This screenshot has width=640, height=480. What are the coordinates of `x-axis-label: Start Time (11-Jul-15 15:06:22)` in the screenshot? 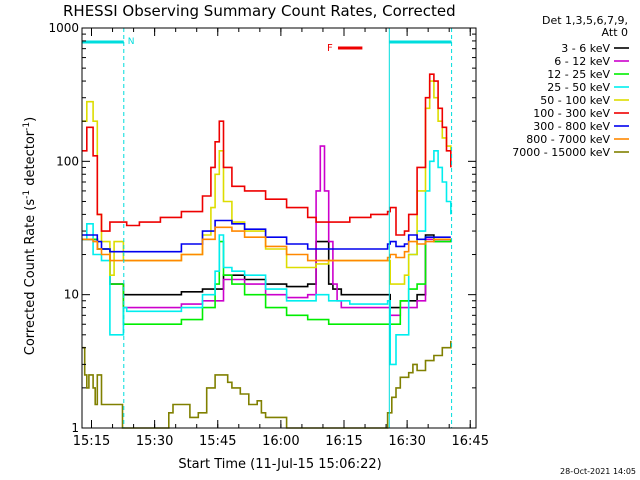 It's located at (279, 464).